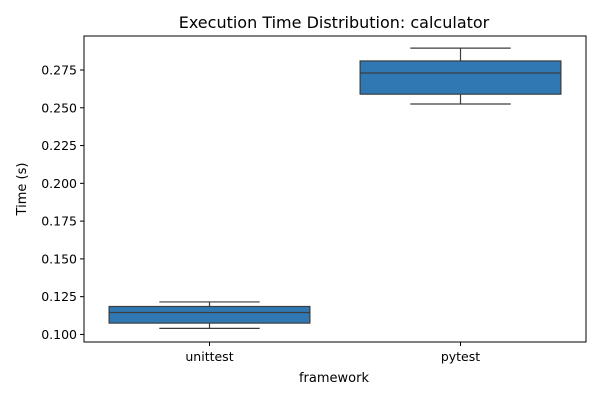 Image resolution: width=600 pixels, height=405 pixels. I want to click on y-axis-label: Time (s), so click(22, 190).